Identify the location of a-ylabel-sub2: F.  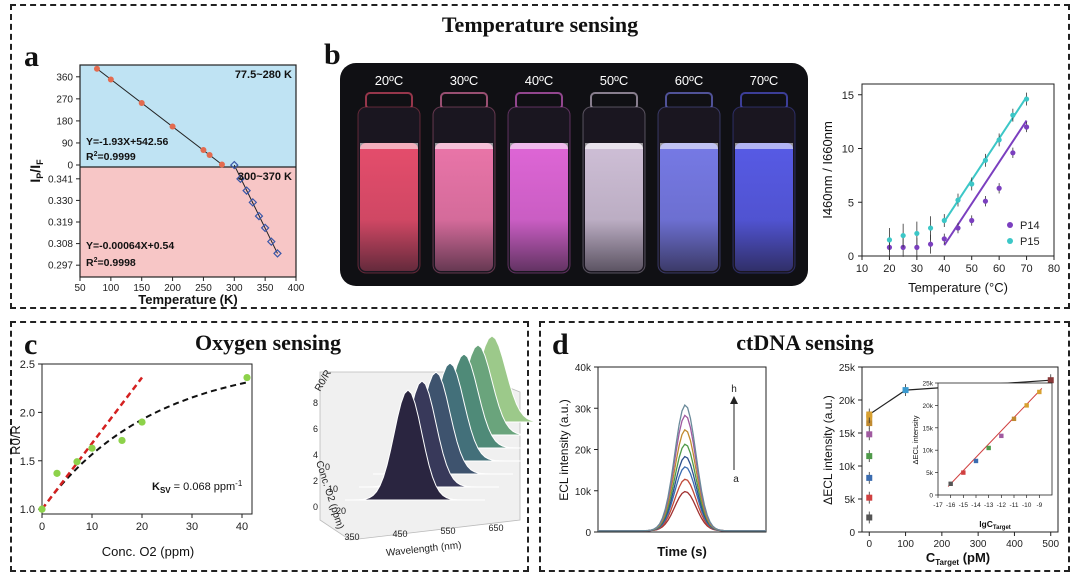
(40, 162).